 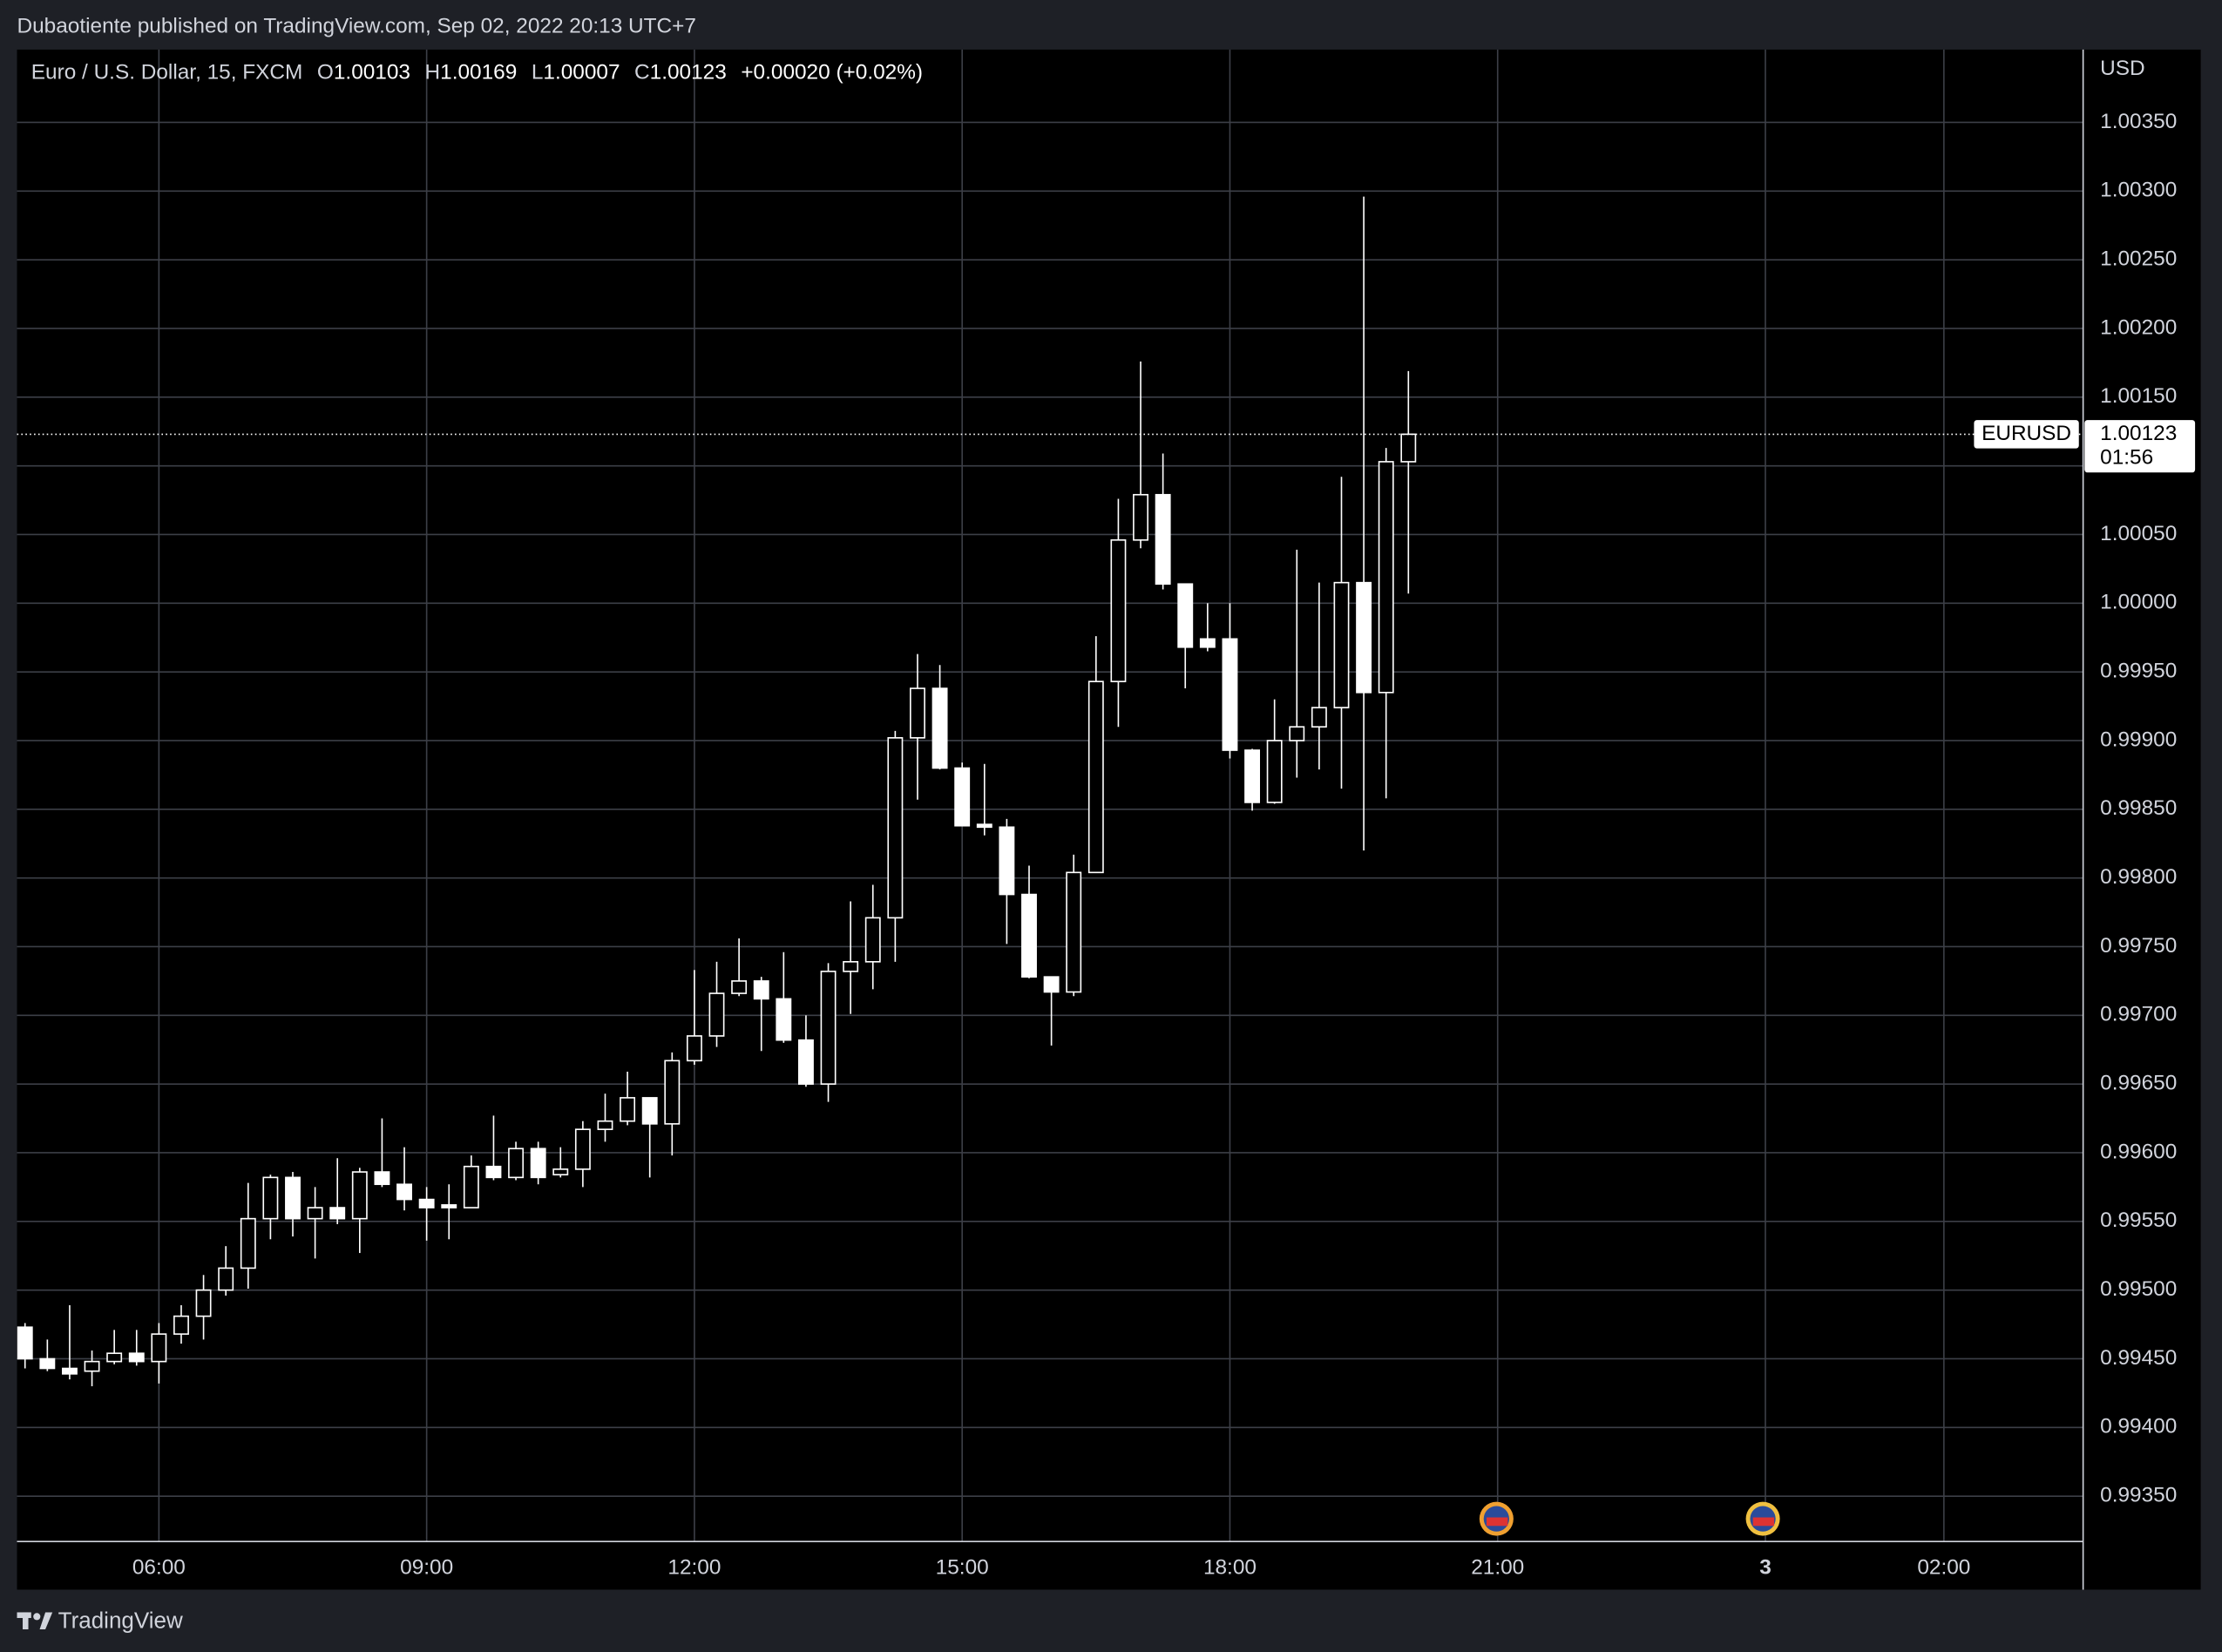 What do you see at coordinates (2138, 739) in the screenshot?
I see `y-tick-label: 0.99900` at bounding box center [2138, 739].